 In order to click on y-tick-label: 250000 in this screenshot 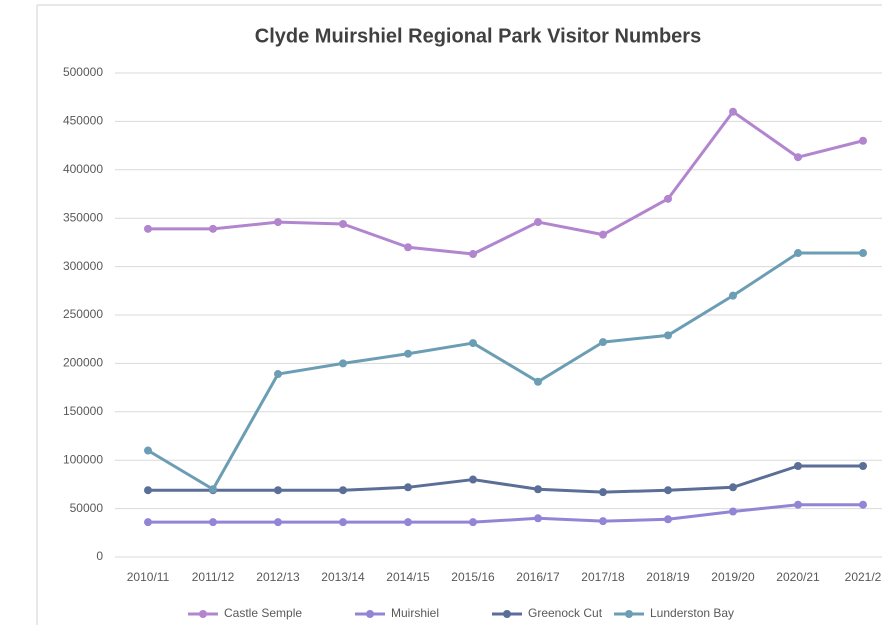, I will do `click(83, 314)`.